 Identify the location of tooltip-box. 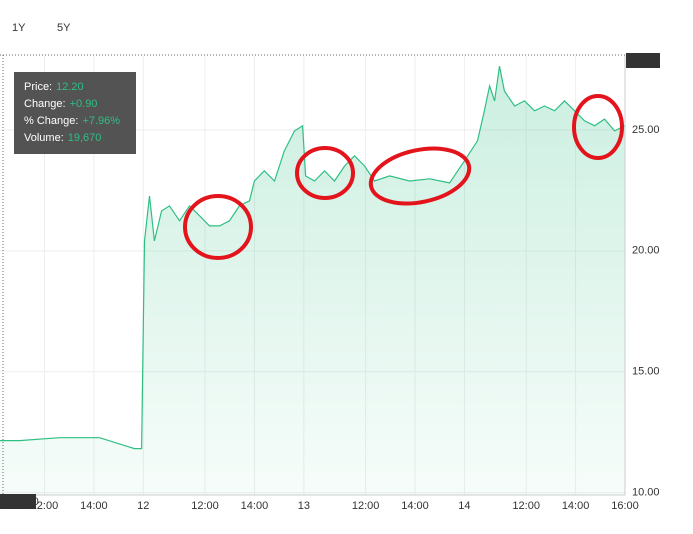
(75, 113).